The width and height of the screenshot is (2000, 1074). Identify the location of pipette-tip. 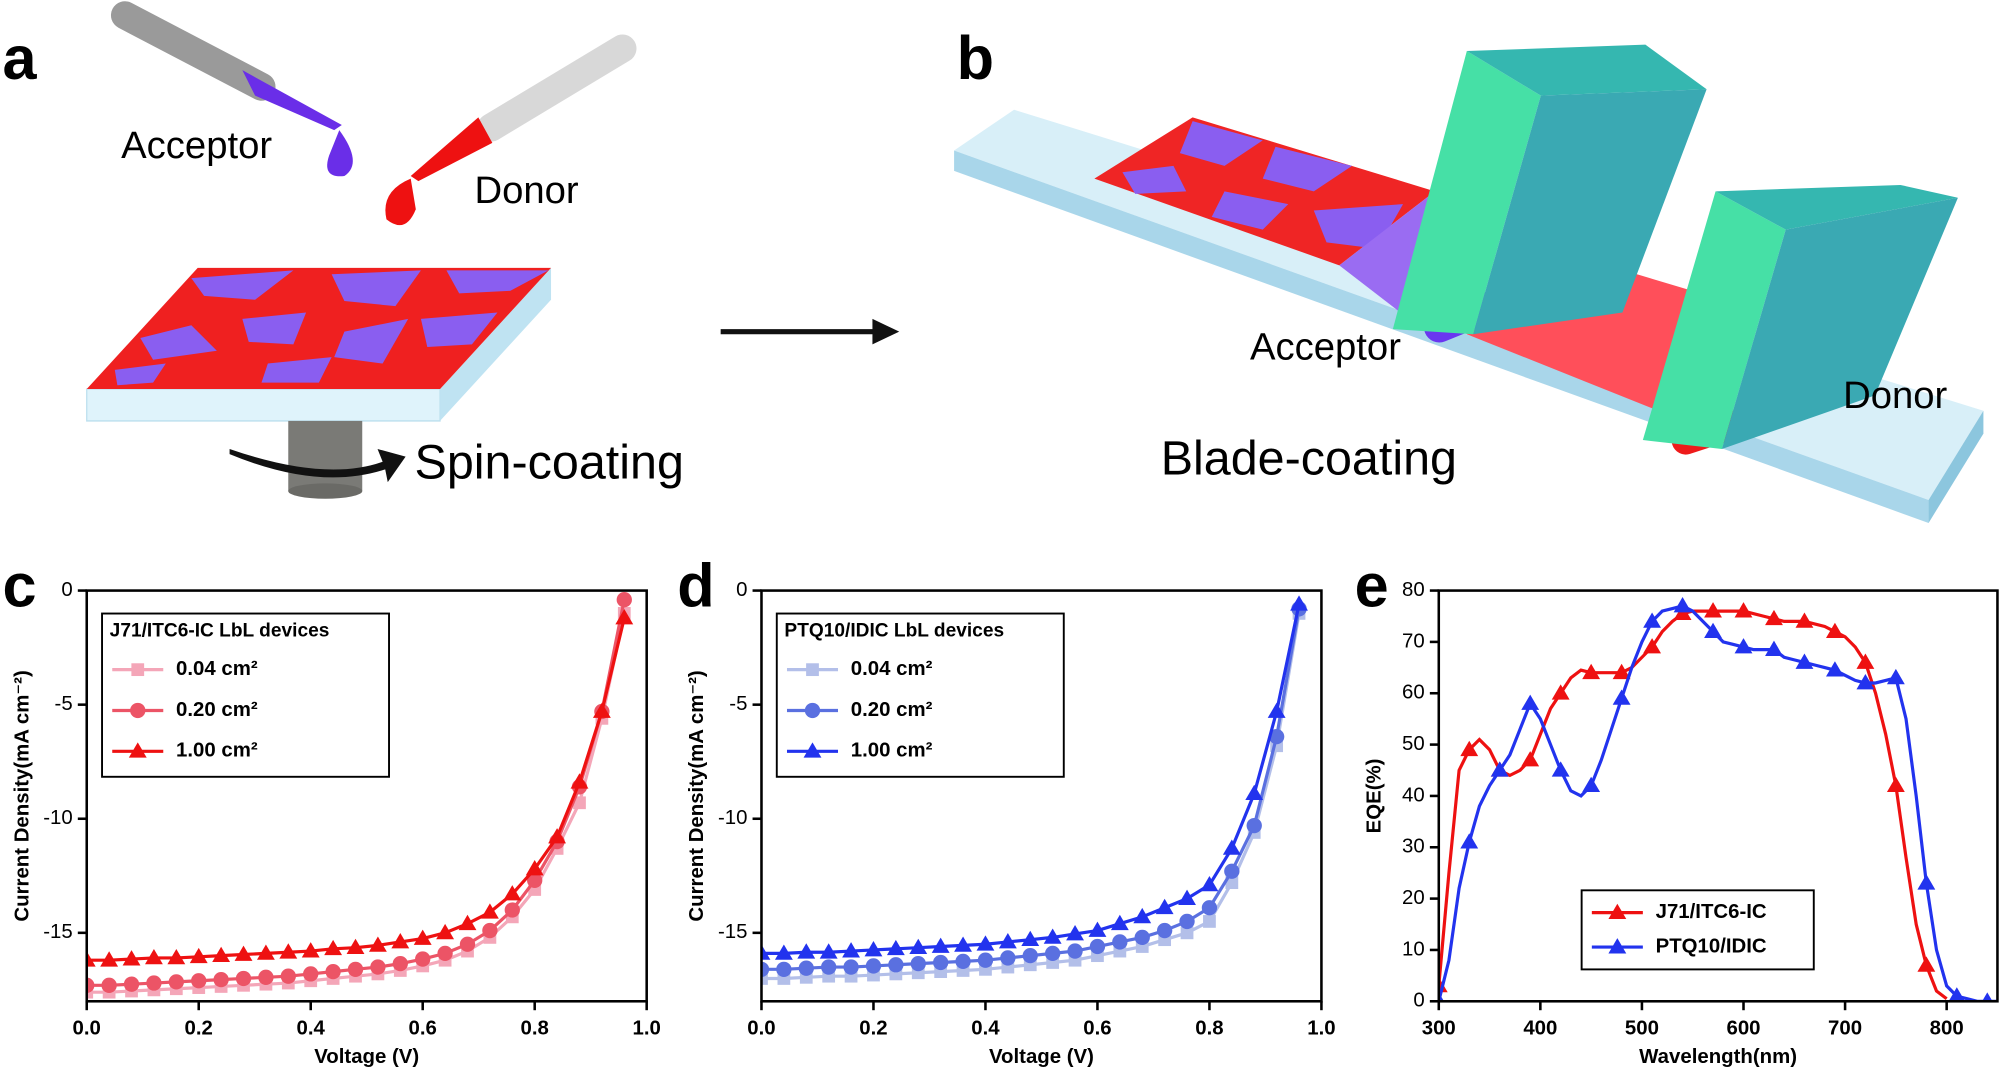
(451, 149).